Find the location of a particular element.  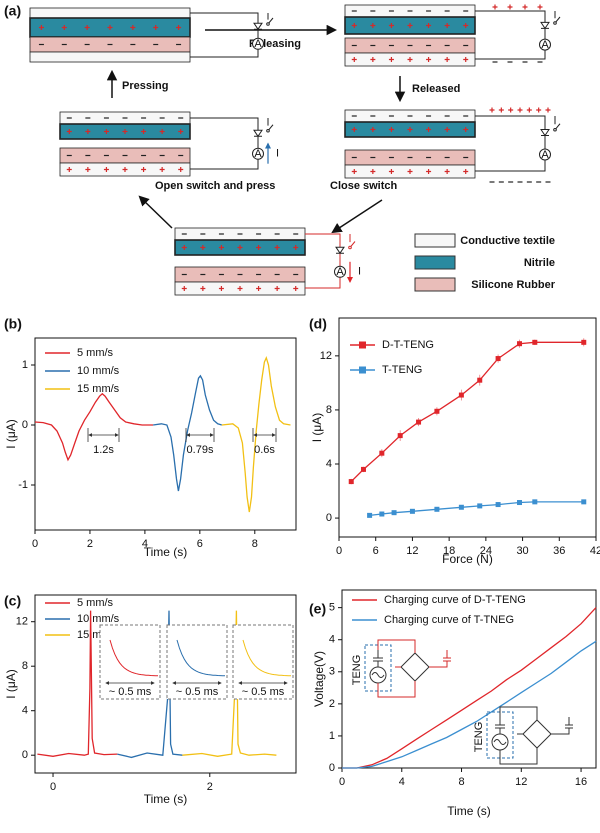

y-tick-label: 12 is located at coordinates (326, 356).